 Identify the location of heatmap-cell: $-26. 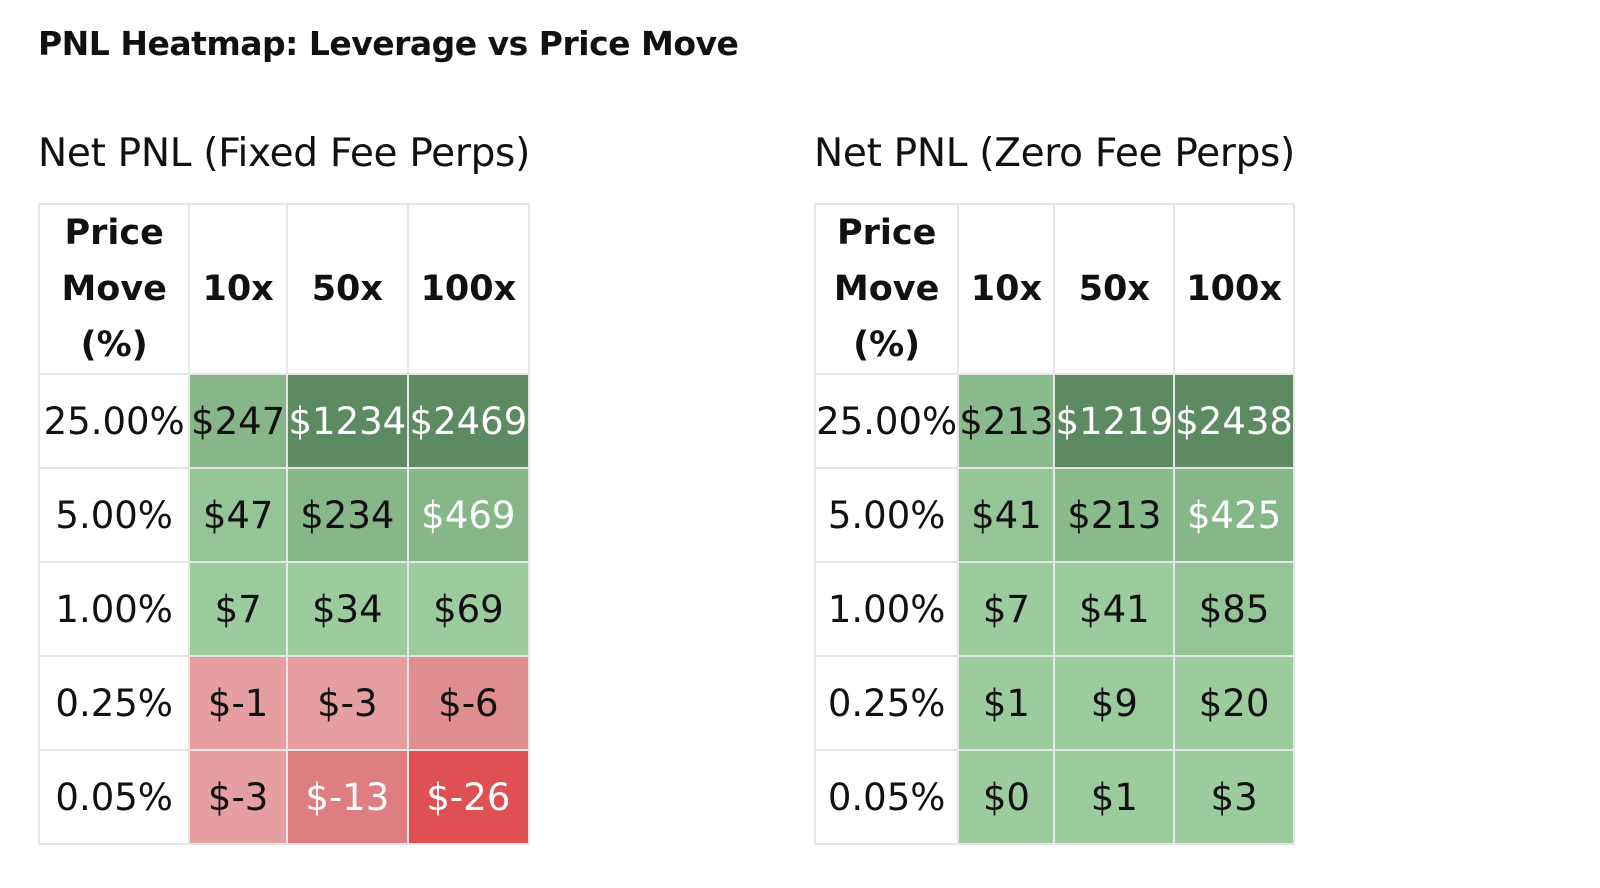
(468, 797).